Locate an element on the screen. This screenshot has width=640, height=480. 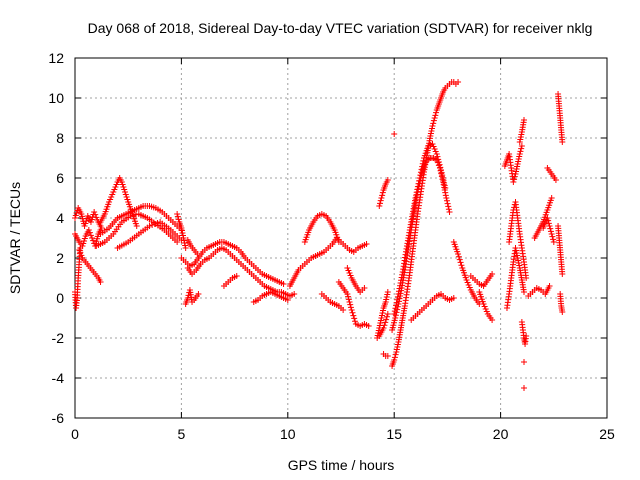
y-tick-label: -6 is located at coordinates (58, 418).